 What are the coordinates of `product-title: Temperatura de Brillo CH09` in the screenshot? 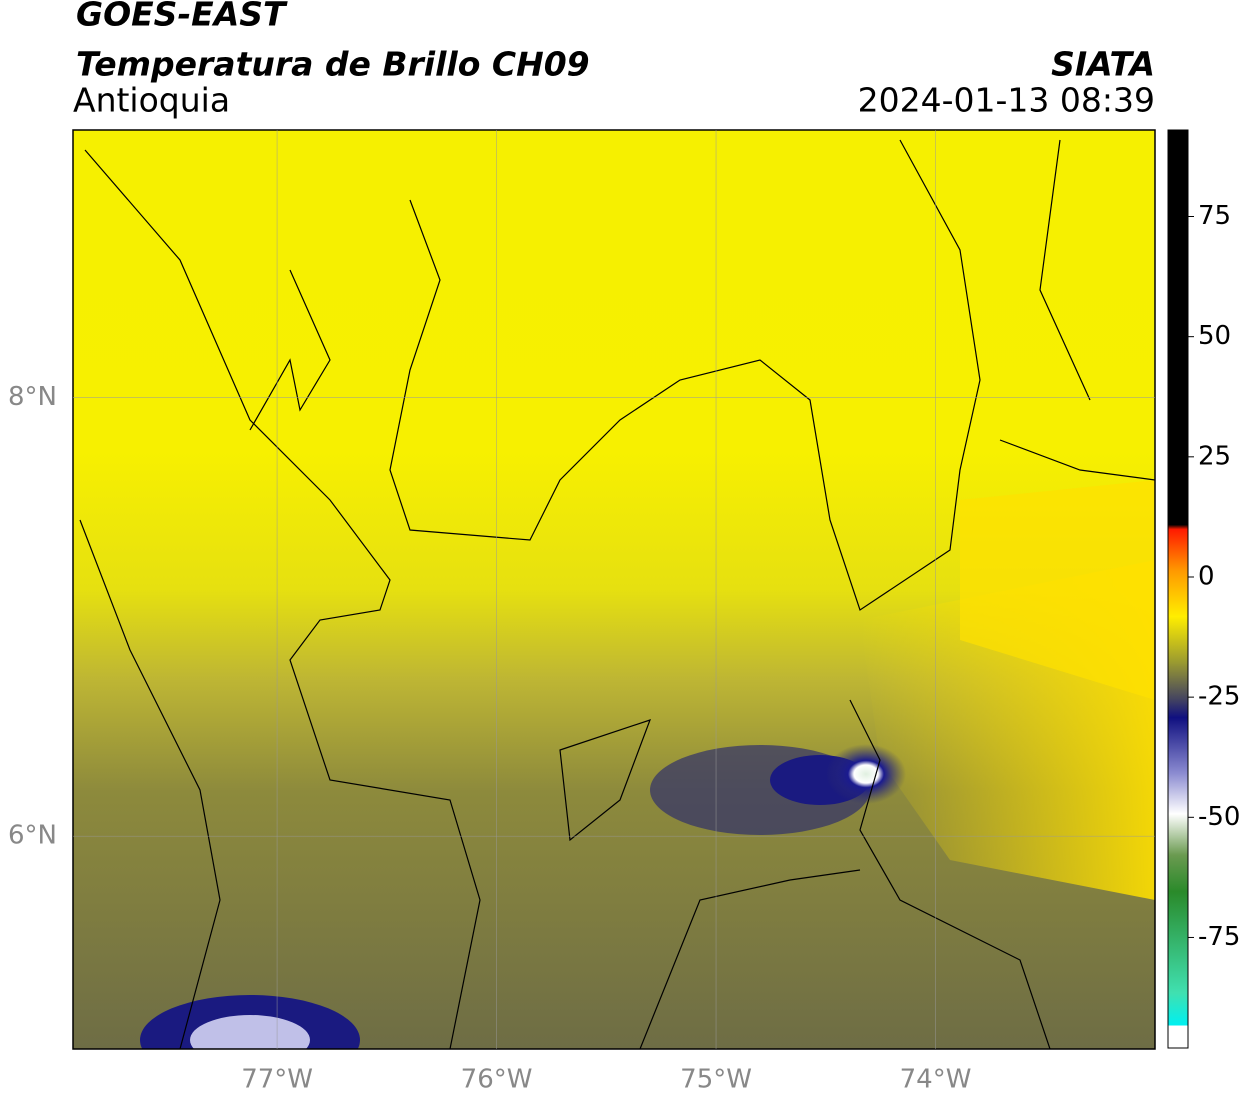 It's located at (333, 64).